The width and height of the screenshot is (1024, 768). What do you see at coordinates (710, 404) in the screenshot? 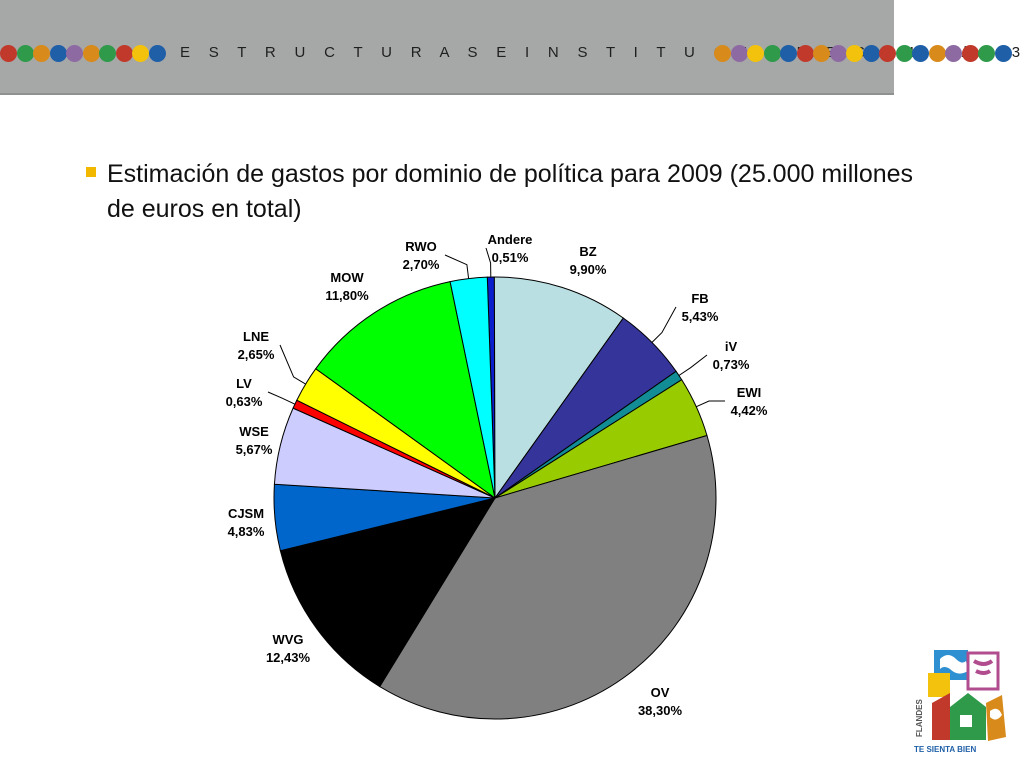
I see `leader-line-ewi` at bounding box center [710, 404].